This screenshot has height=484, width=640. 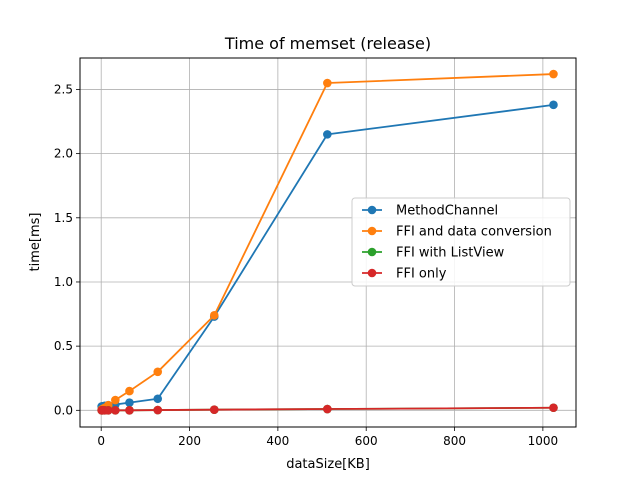 I want to click on legend-item: FFI and data conversion, so click(x=457, y=232).